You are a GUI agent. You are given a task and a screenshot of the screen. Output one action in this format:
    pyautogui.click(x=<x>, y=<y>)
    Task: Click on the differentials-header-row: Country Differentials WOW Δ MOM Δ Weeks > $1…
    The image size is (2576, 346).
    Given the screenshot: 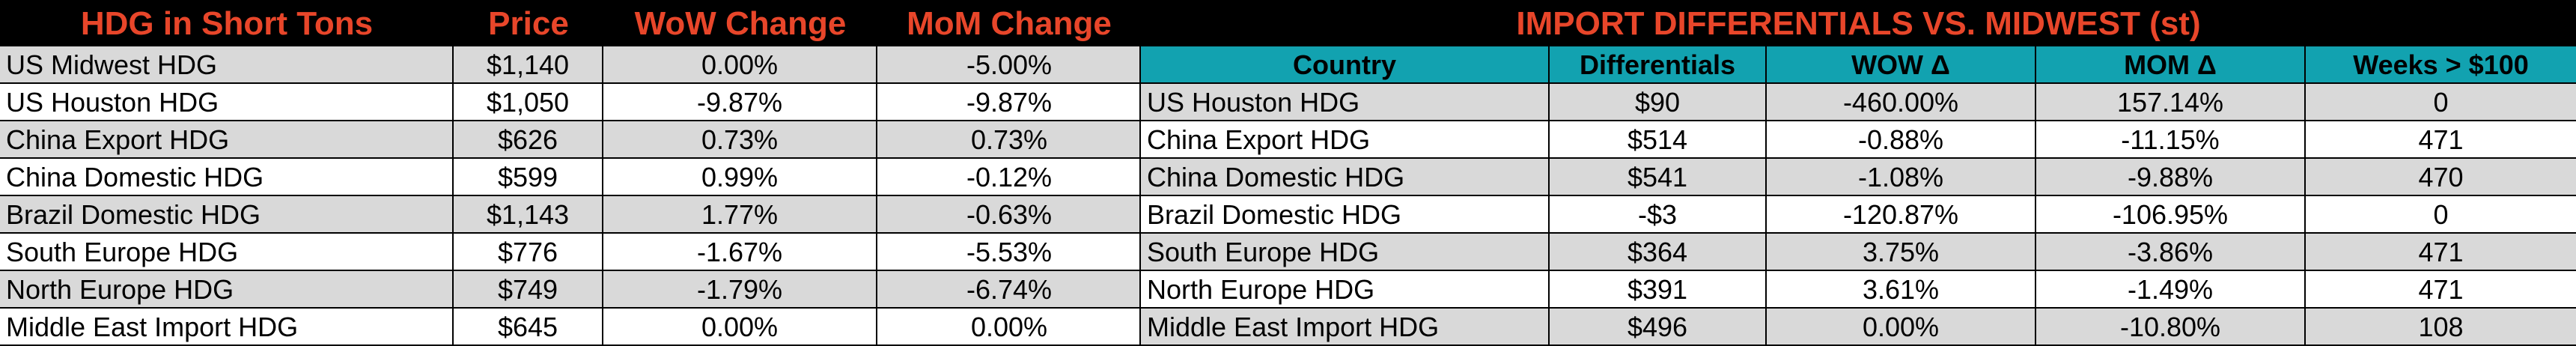 What is the action you would take?
    pyautogui.click(x=1858, y=65)
    